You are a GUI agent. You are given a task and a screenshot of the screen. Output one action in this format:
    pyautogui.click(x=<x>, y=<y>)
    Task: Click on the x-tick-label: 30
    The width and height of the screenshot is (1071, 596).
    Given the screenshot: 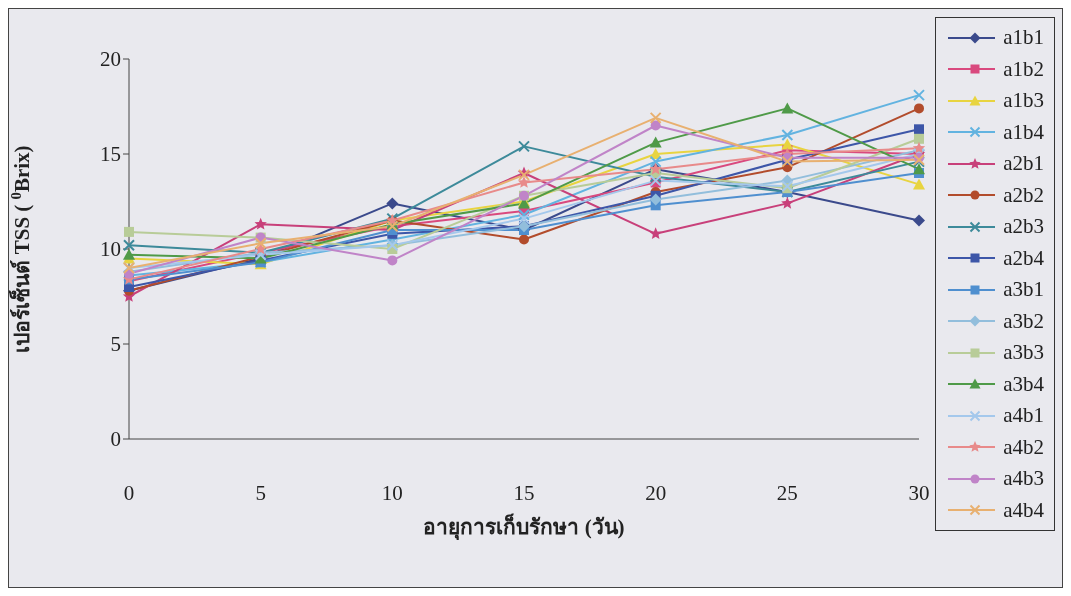 What is the action you would take?
    pyautogui.click(x=919, y=492)
    